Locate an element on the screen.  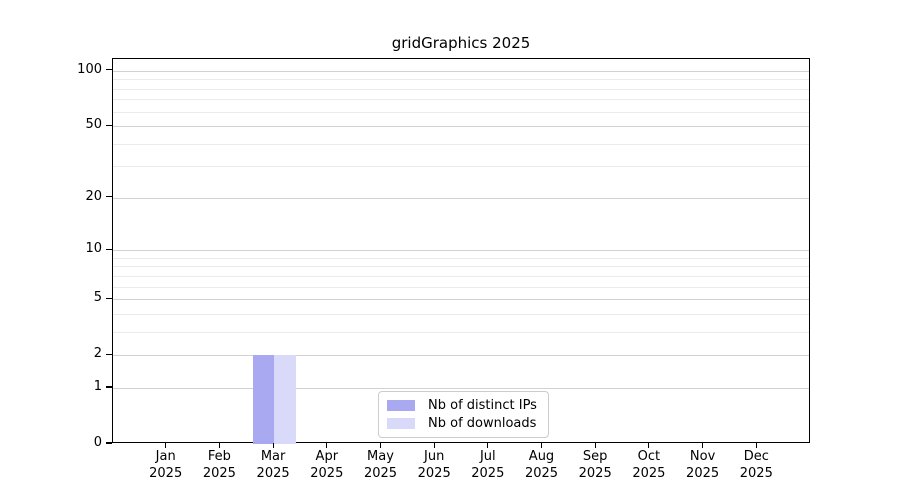
x-tick-month: Nov is located at coordinates (702, 456).